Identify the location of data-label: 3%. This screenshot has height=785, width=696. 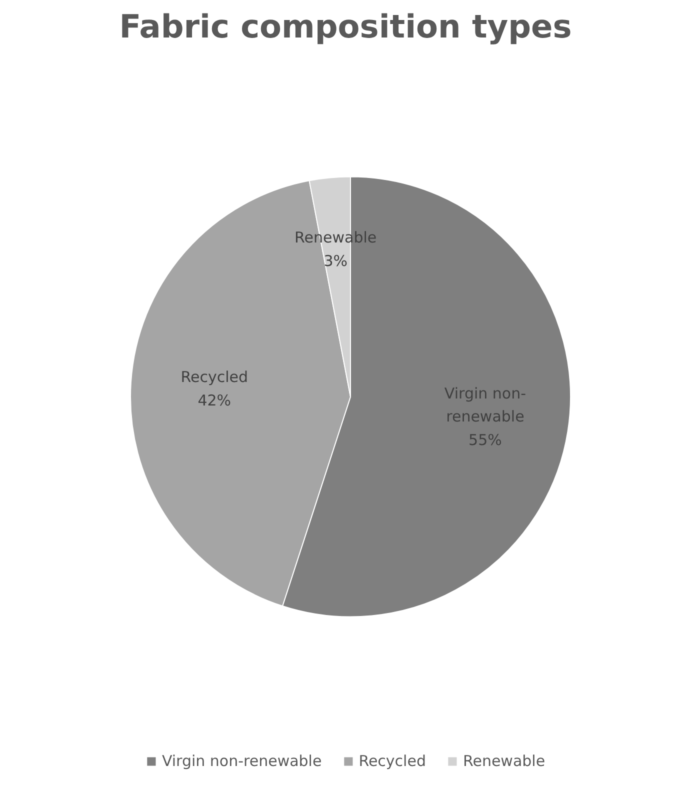
(336, 261).